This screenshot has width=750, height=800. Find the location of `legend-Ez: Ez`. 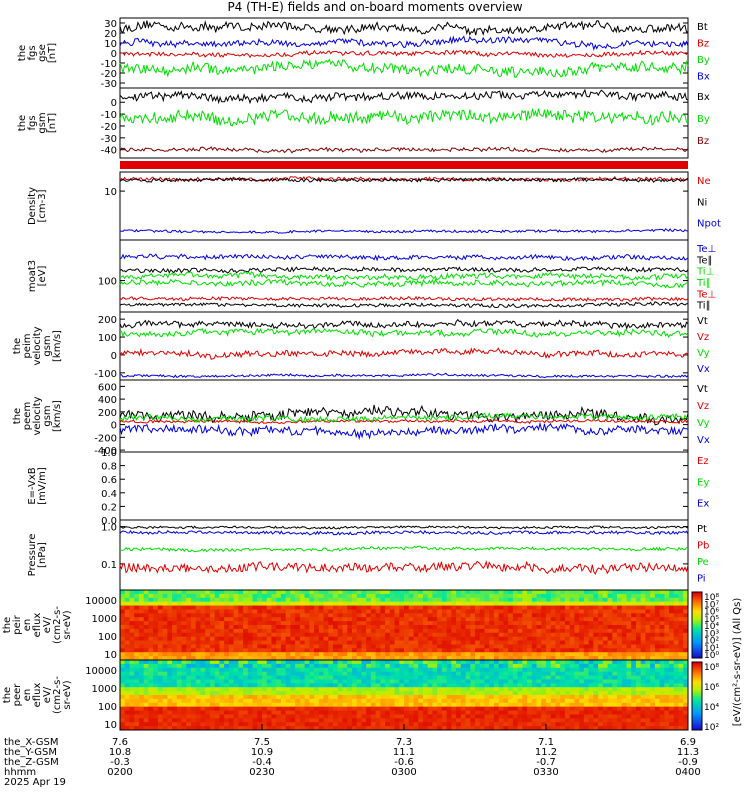

legend-Ez: Ez is located at coordinates (703, 461).